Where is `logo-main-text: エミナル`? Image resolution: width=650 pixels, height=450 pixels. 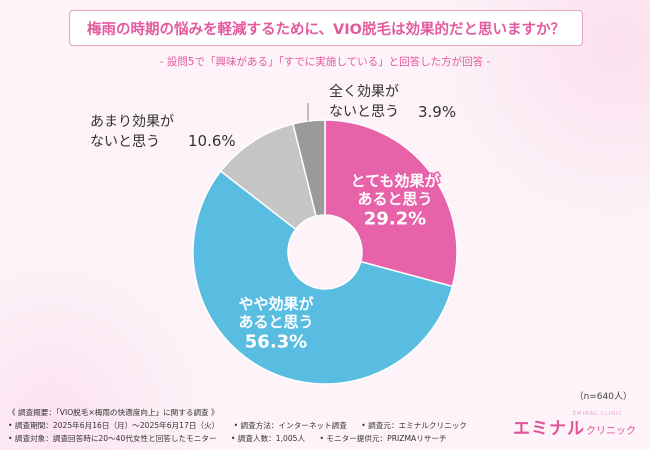
logo-main-text: エミナル is located at coordinates (549, 429).